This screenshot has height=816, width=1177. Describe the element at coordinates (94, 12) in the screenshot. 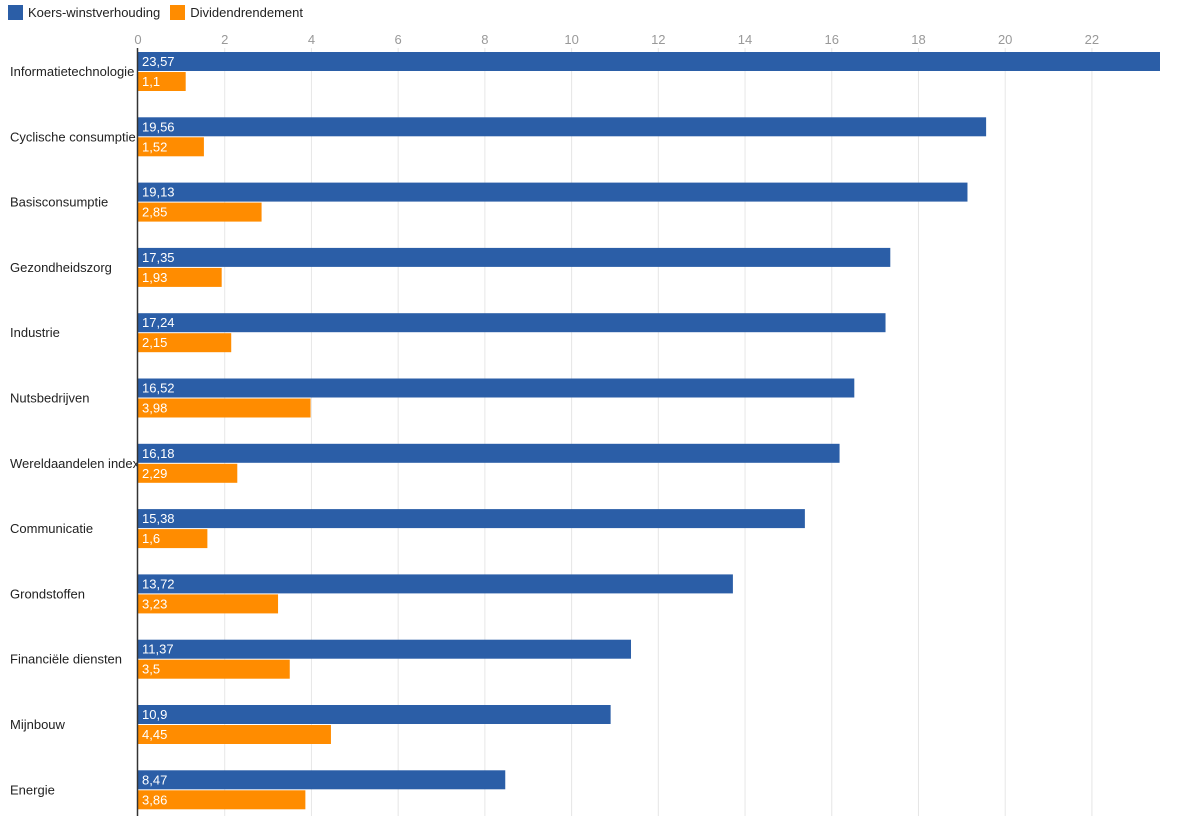

I see `legend-label: Koers-winstverhouding` at that location.